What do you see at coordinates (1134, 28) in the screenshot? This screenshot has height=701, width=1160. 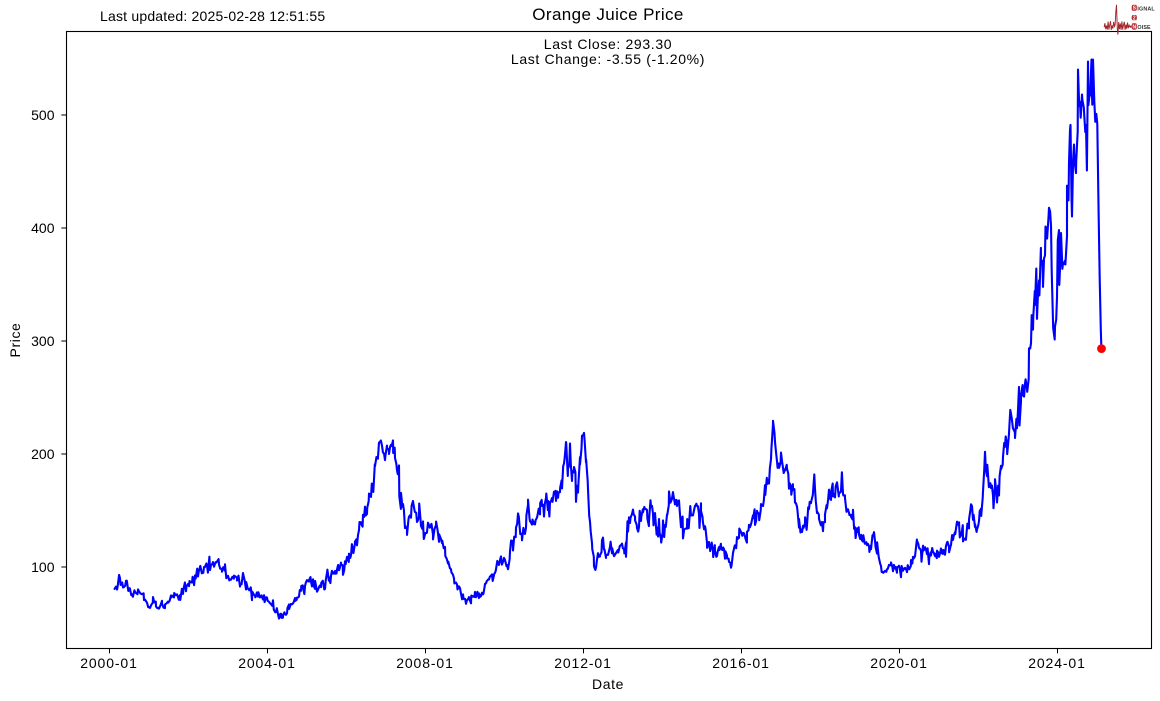 I see `svg-text: N` at bounding box center [1134, 28].